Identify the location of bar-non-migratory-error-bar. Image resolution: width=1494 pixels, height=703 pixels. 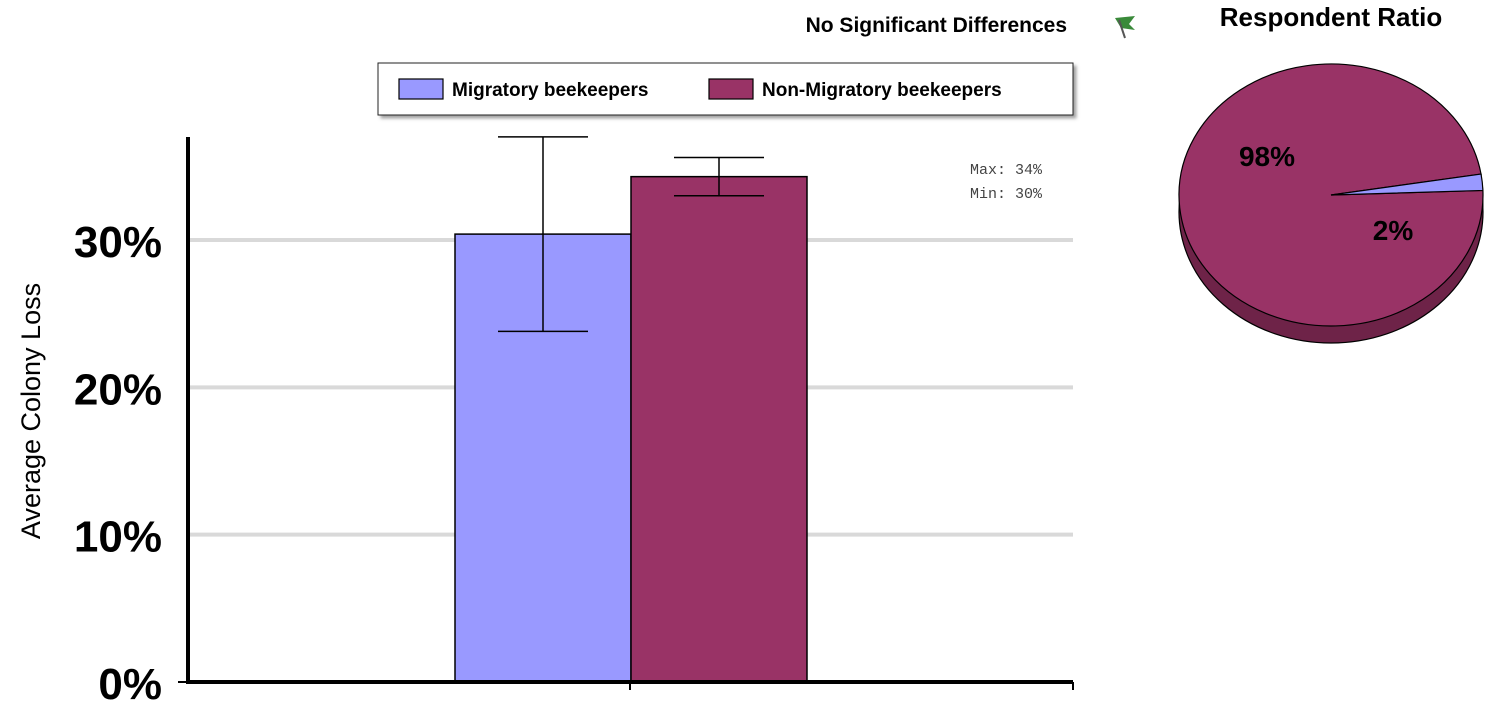
(719, 176).